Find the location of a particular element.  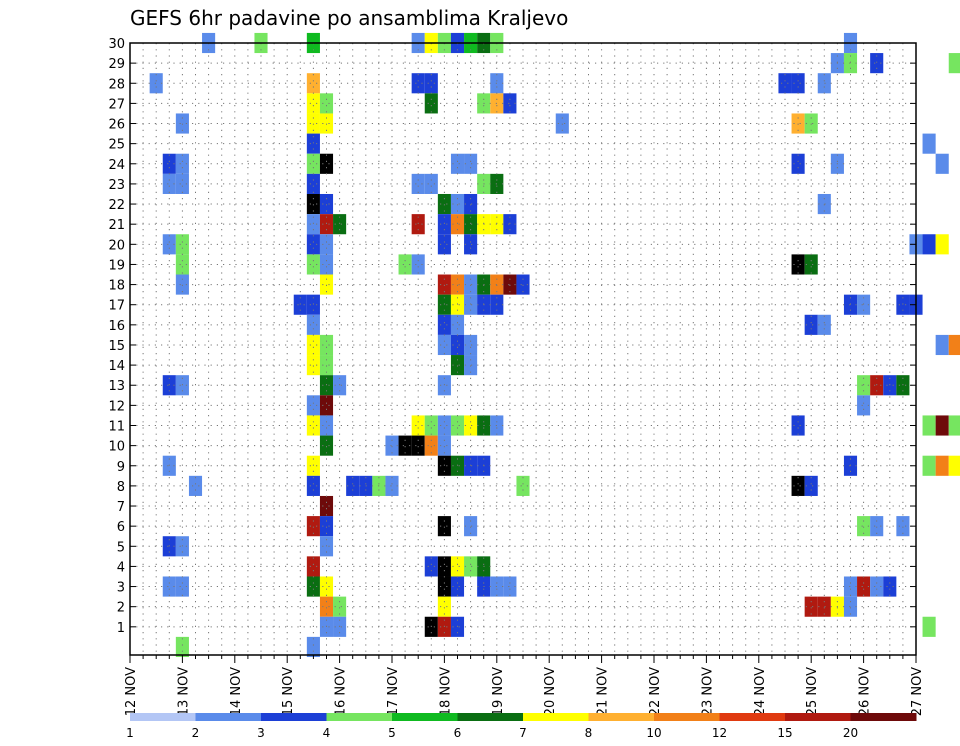

y-tick-label: 12 is located at coordinates (116, 406).